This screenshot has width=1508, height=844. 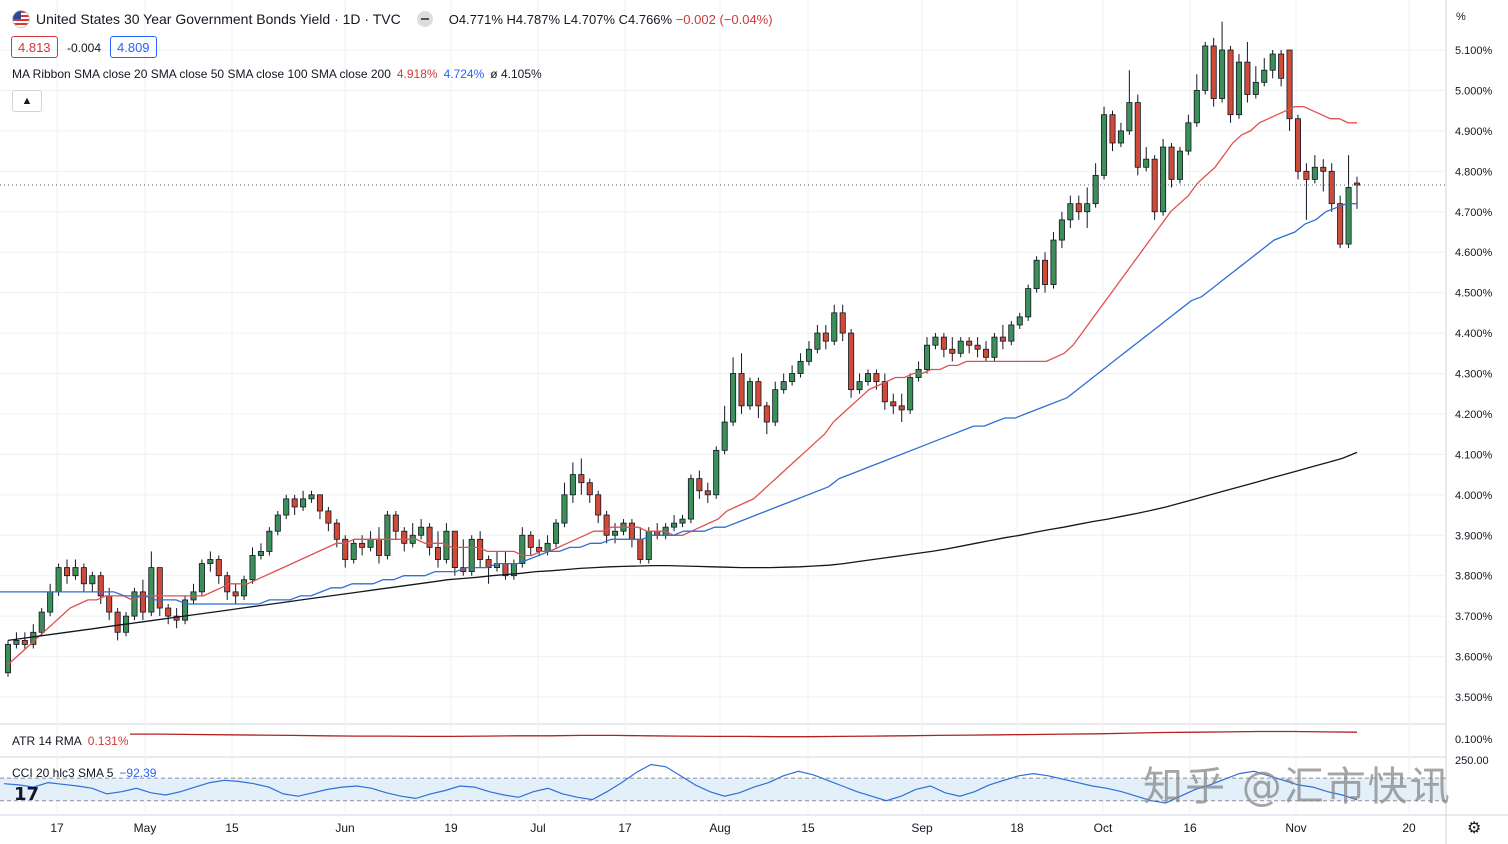 What do you see at coordinates (27, 794) in the screenshot?
I see `tradingview-logo: 17` at bounding box center [27, 794].